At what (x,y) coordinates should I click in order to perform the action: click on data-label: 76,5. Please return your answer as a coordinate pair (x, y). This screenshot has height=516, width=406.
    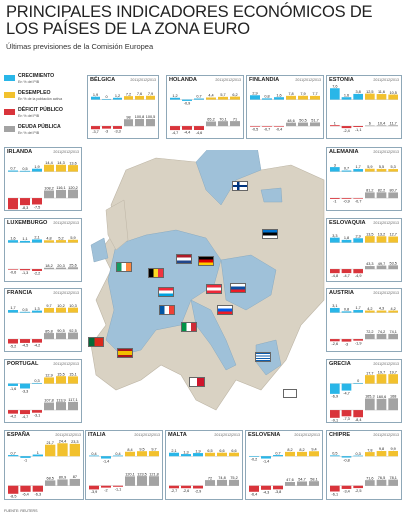
    Looking at the image, I should click on (381, 478).